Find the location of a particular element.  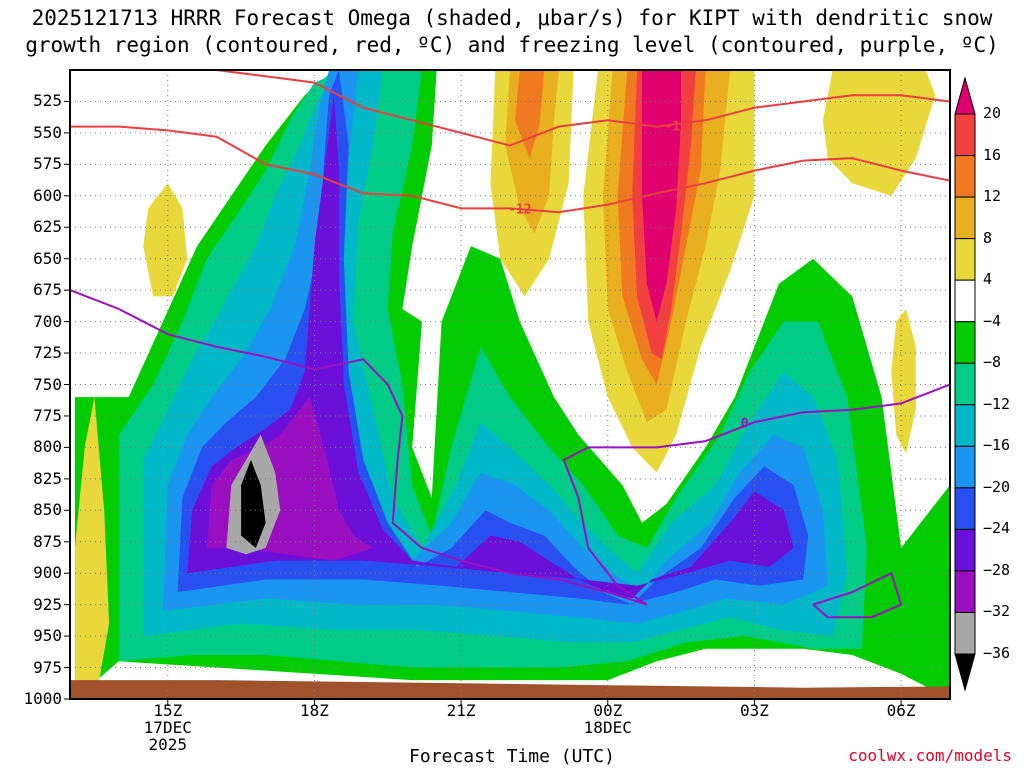

y-tick-label: 850 is located at coordinates (47, 510).